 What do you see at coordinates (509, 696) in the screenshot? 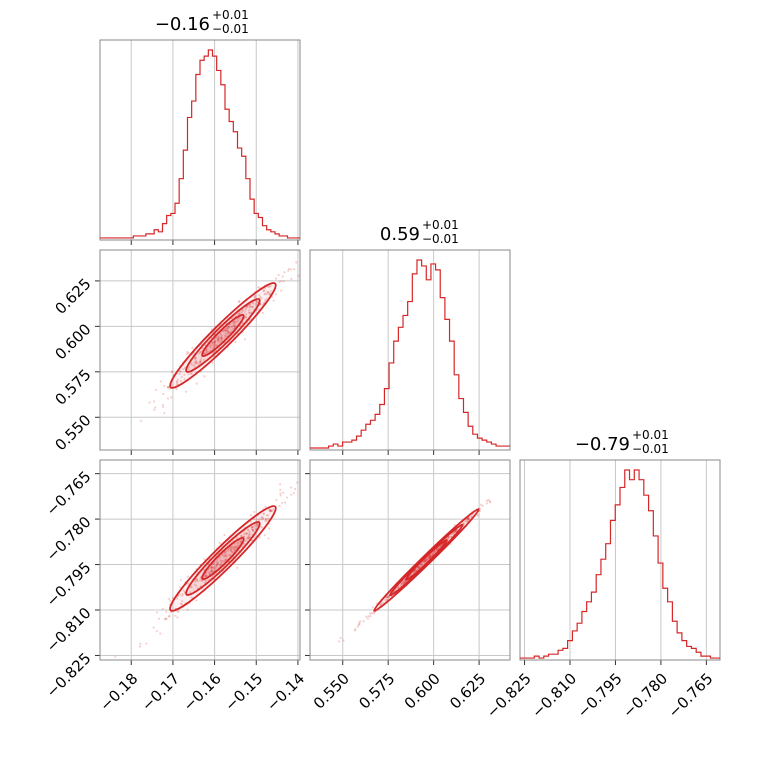
I see `x-tick-label: −0.825` at bounding box center [509, 696].